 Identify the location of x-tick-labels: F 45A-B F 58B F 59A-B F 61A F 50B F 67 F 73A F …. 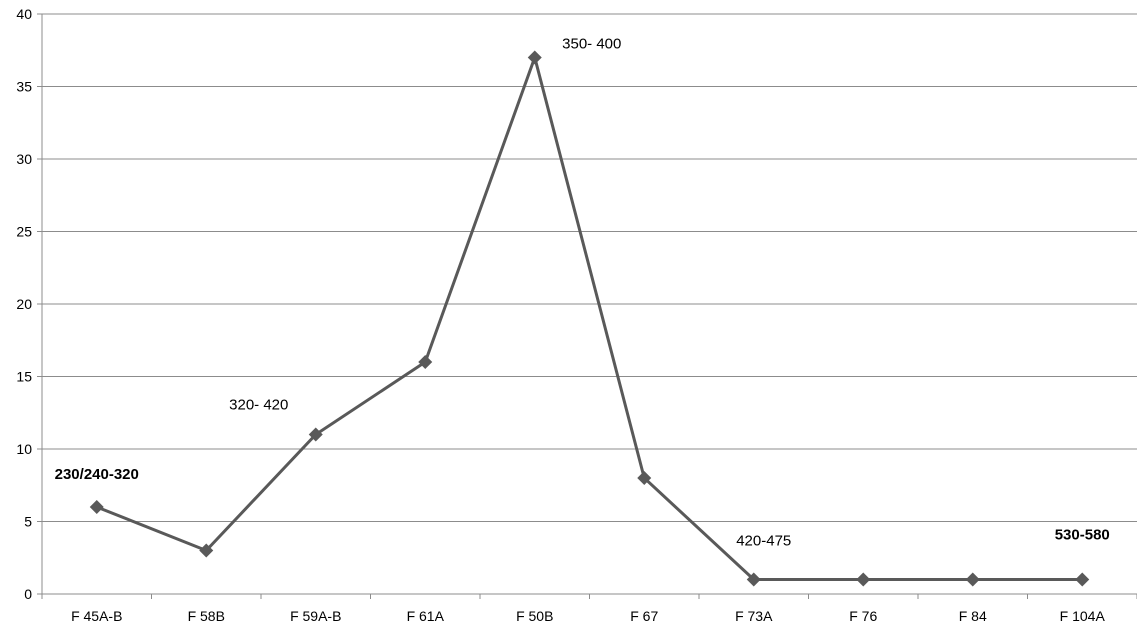
(588, 616).